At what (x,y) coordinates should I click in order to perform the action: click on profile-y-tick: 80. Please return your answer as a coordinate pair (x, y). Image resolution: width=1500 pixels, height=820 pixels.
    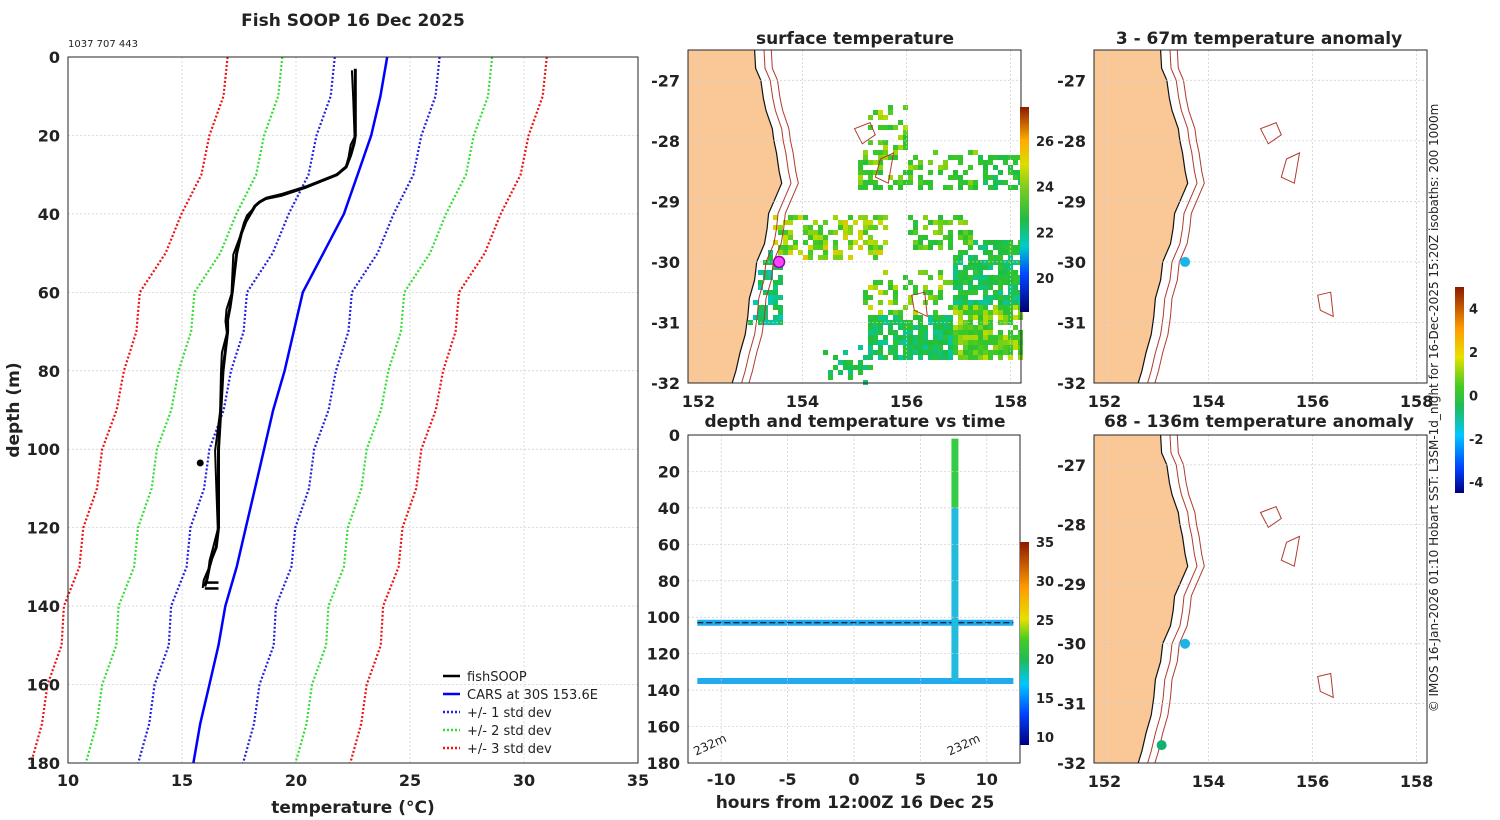
    Looking at the image, I should click on (49, 371).